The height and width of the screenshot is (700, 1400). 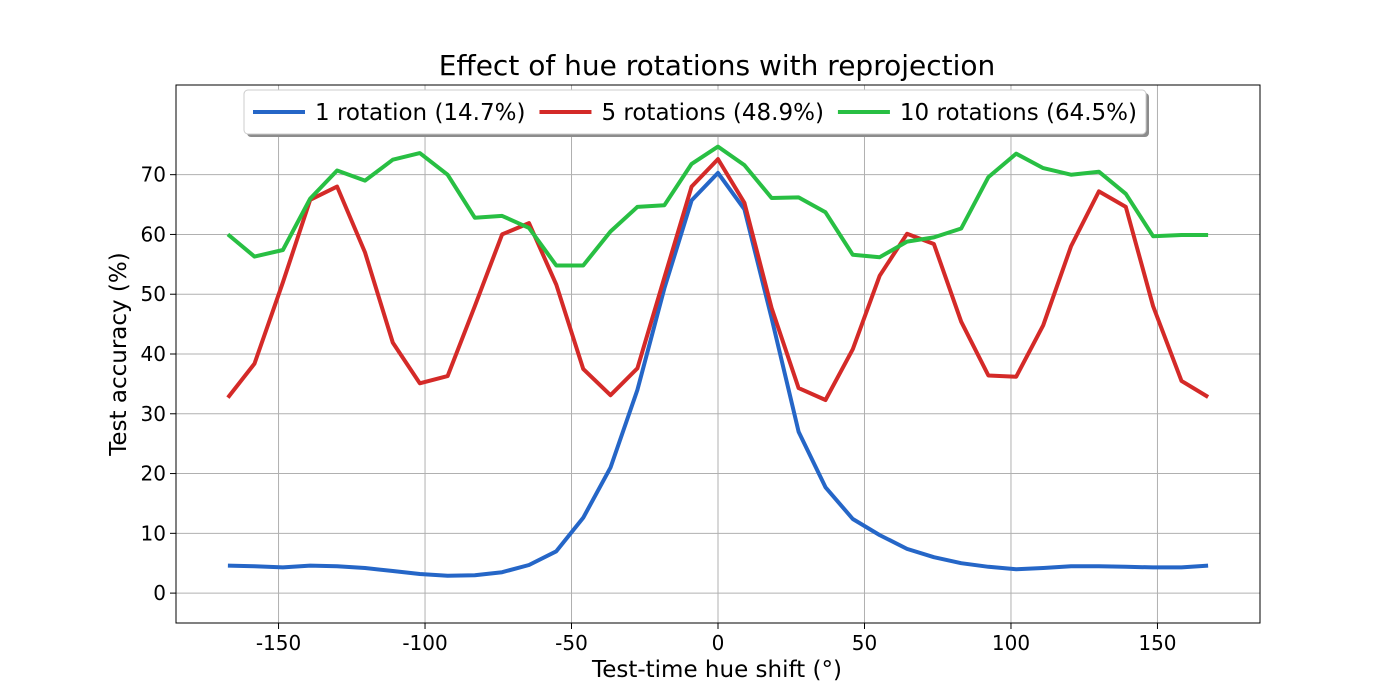 I want to click on y-tick-label: 30, so click(x=153, y=414).